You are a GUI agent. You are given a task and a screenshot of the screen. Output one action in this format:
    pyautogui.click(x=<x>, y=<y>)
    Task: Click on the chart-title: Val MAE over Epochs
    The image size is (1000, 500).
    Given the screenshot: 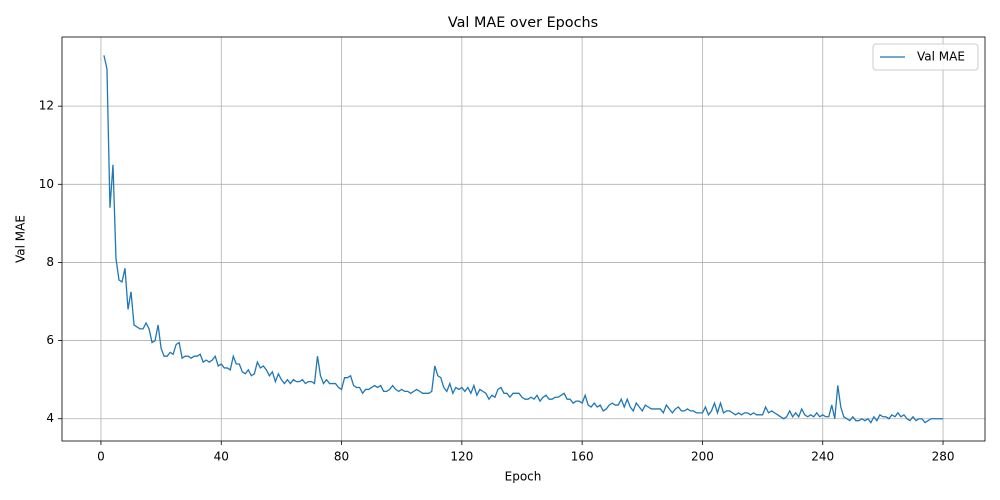 What is the action you would take?
    pyautogui.click(x=523, y=23)
    